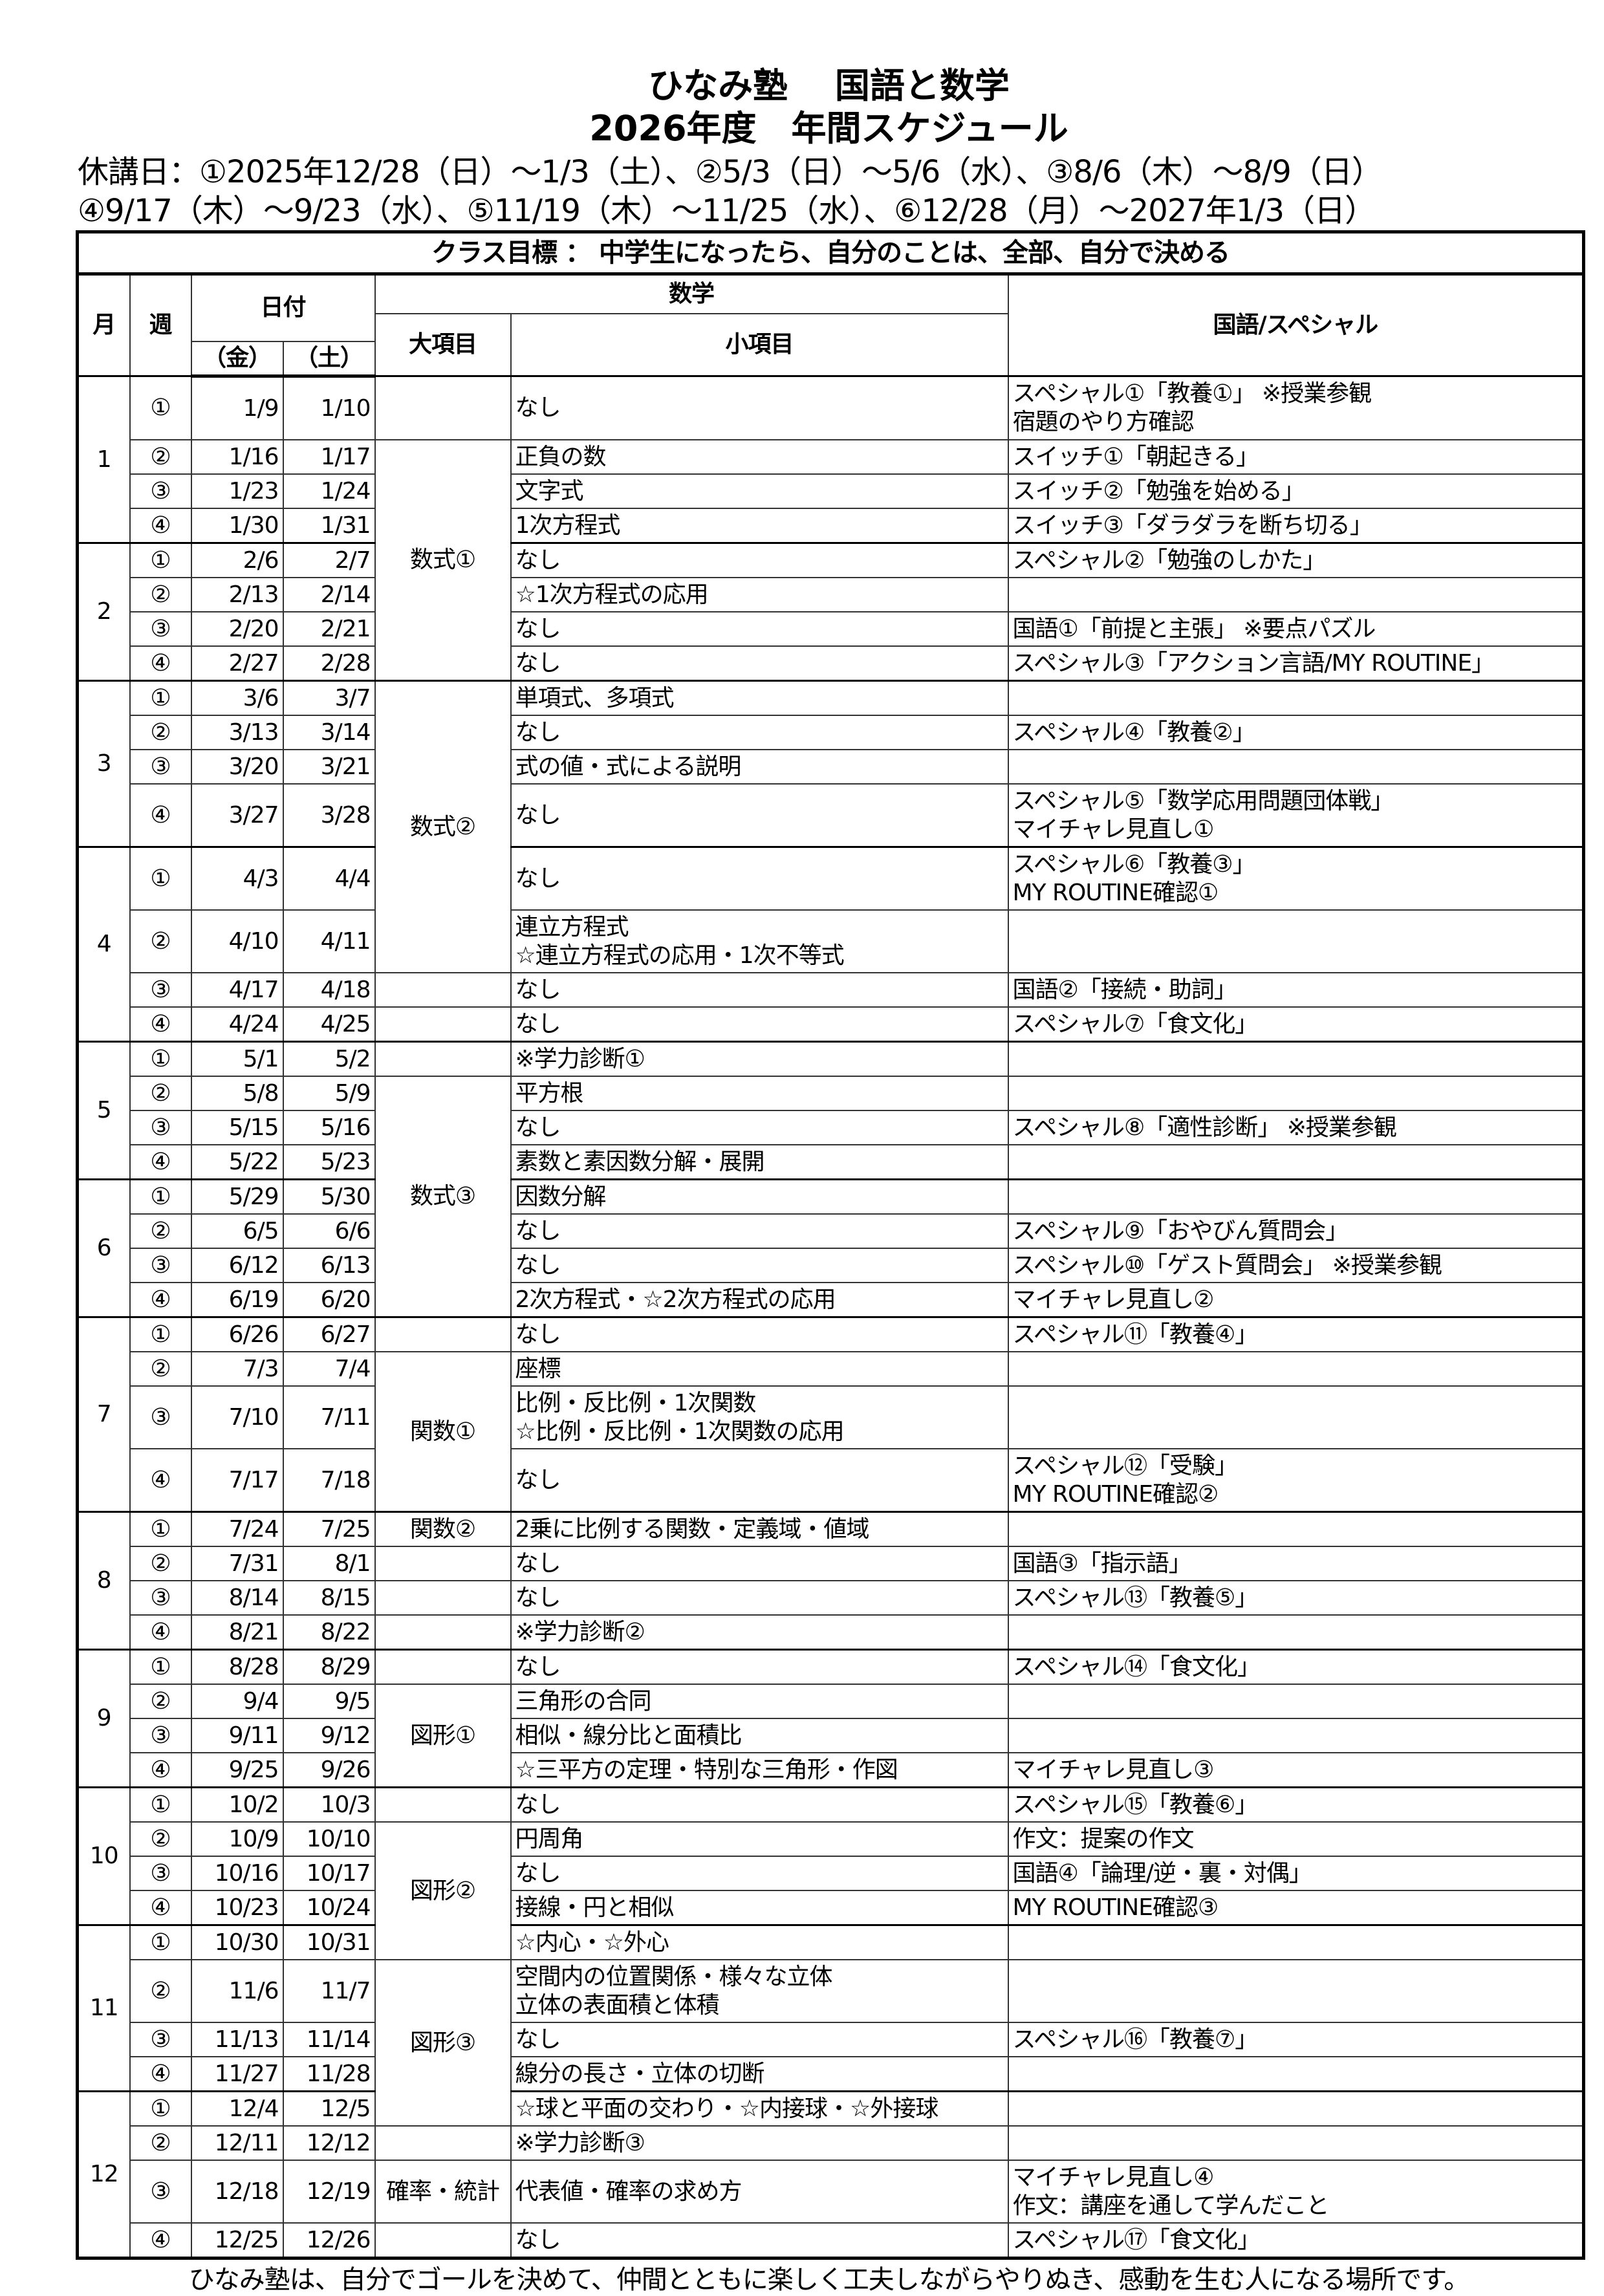 This screenshot has width=1604, height=2296. I want to click on col-month: 月, so click(103, 325).